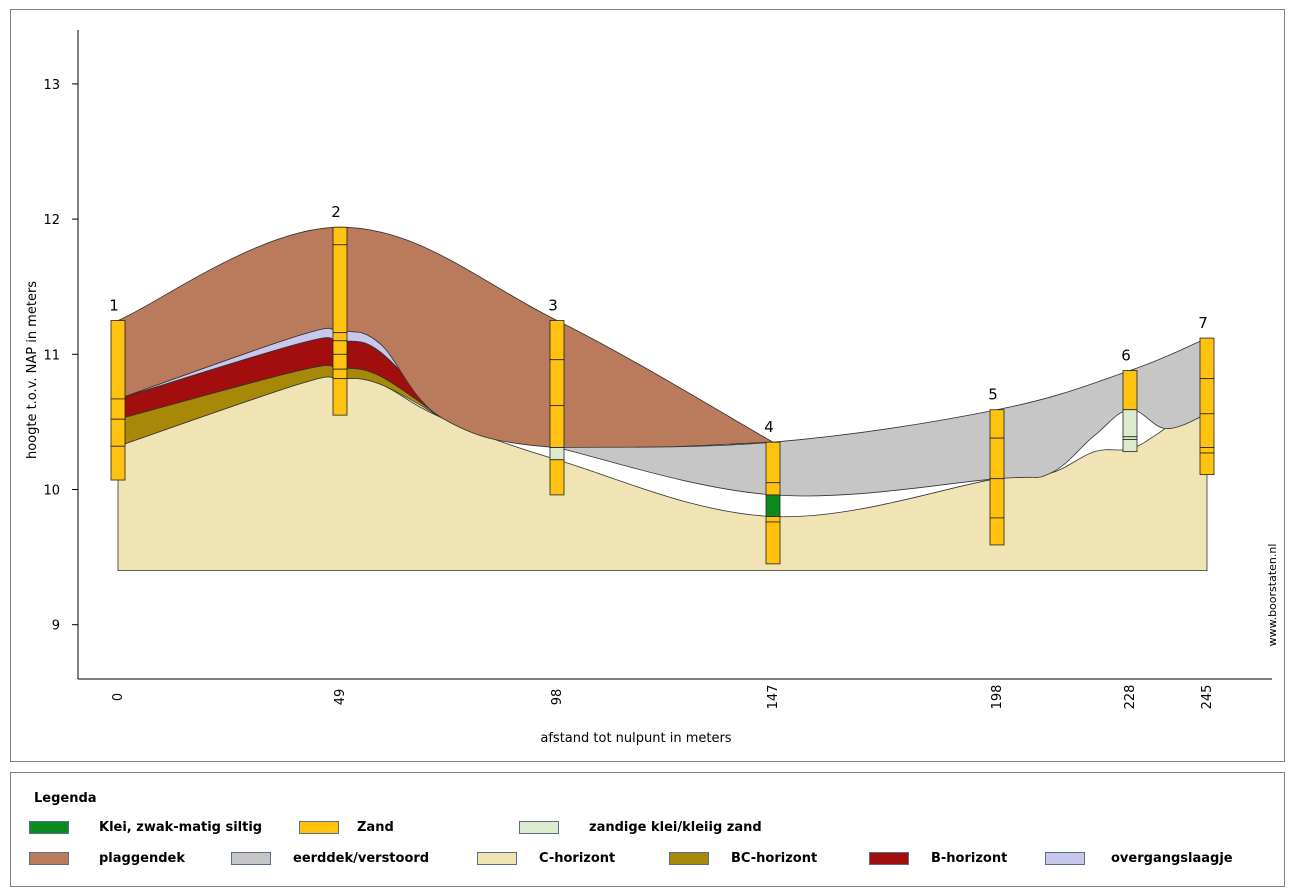 Image resolution: width=1292 pixels, height=893 pixels. Describe the element at coordinates (114, 306) in the screenshot. I see `borehole-1-label: 1` at that location.